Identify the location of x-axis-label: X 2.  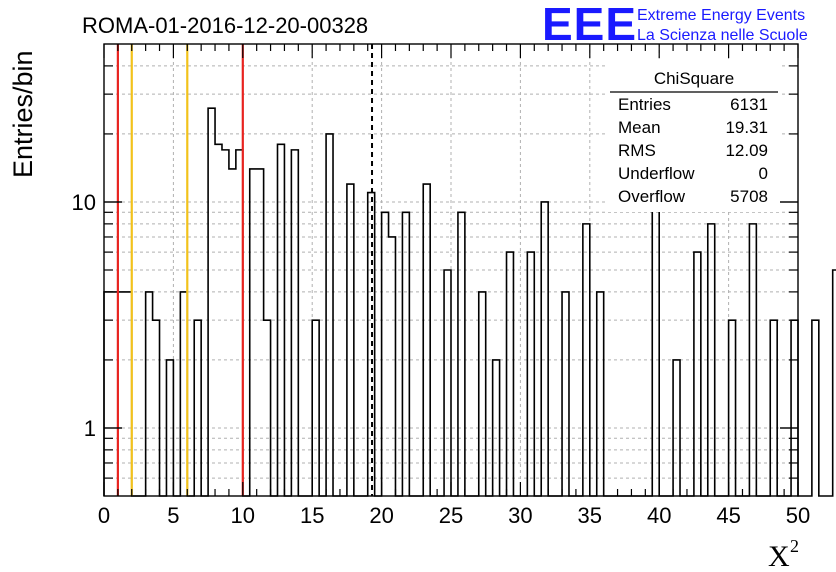
(783, 554).